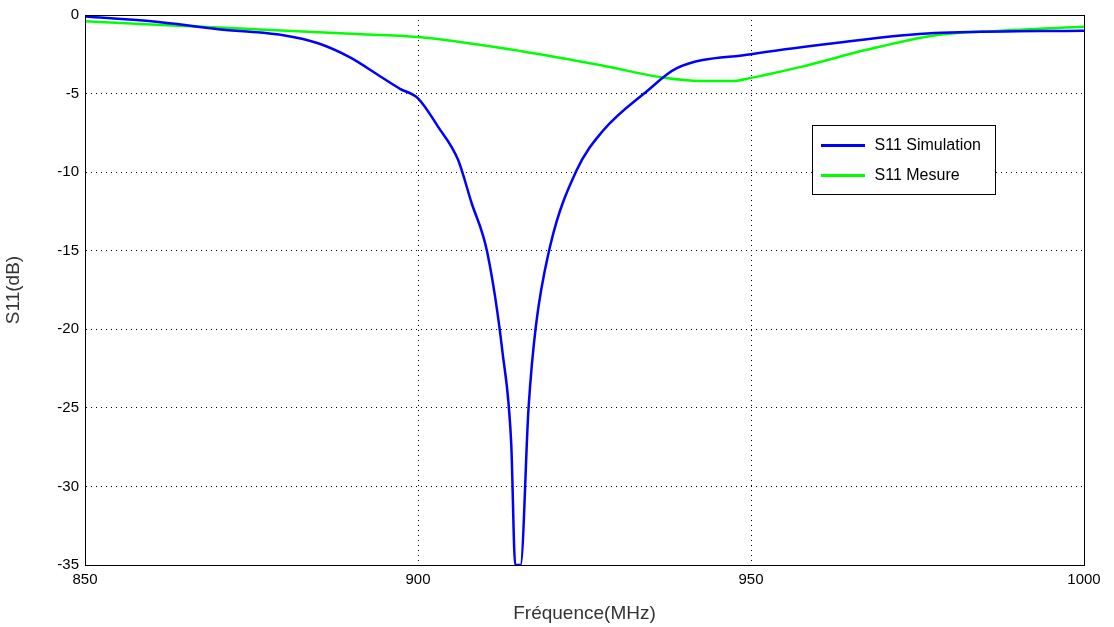 The height and width of the screenshot is (627, 1114). Describe the element at coordinates (68, 406) in the screenshot. I see `y-tick-label: -25` at that location.